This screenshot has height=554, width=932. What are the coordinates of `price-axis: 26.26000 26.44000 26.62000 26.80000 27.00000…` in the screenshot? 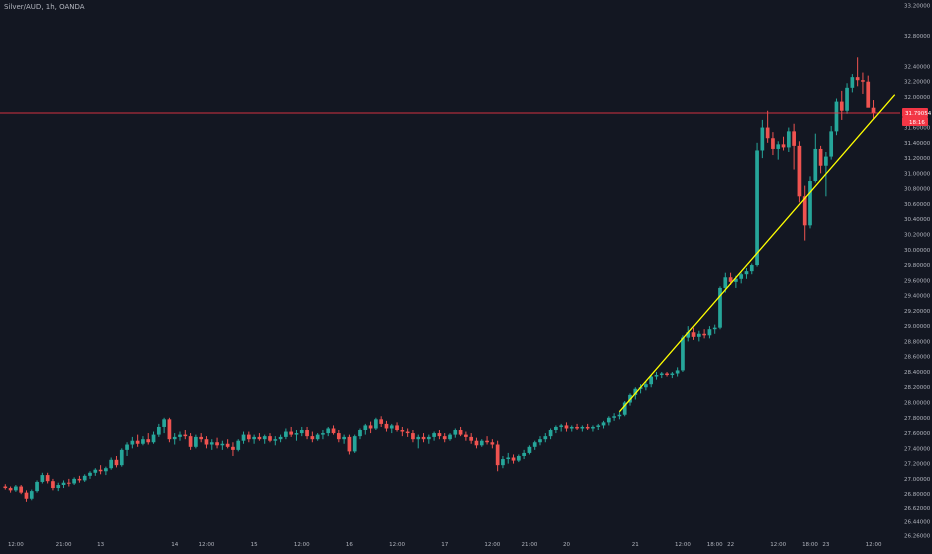 It's located at (917, 271).